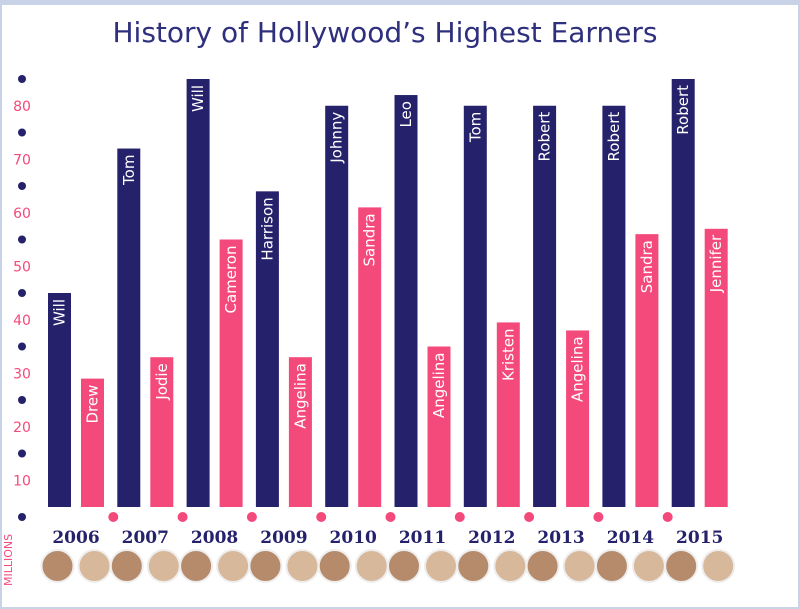  Describe the element at coordinates (22, 161) in the screenshot. I see `y-tick-label: 70` at that location.